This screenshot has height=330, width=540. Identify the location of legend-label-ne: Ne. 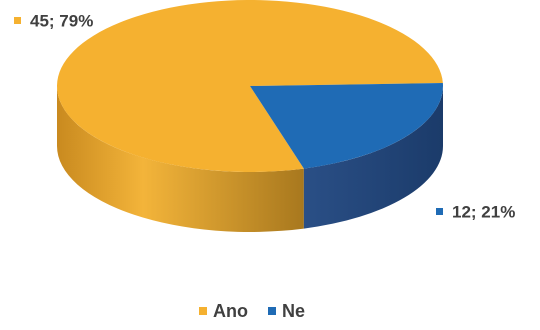
(293, 311).